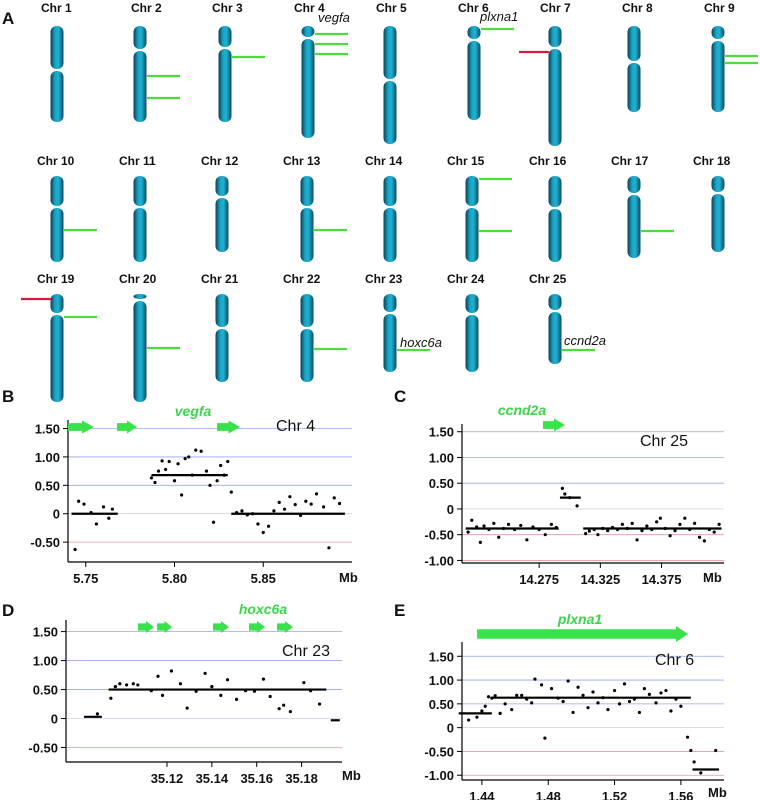 The height and width of the screenshot is (800, 760). I want to click on gene-label: ccnd2a, so click(585, 340).